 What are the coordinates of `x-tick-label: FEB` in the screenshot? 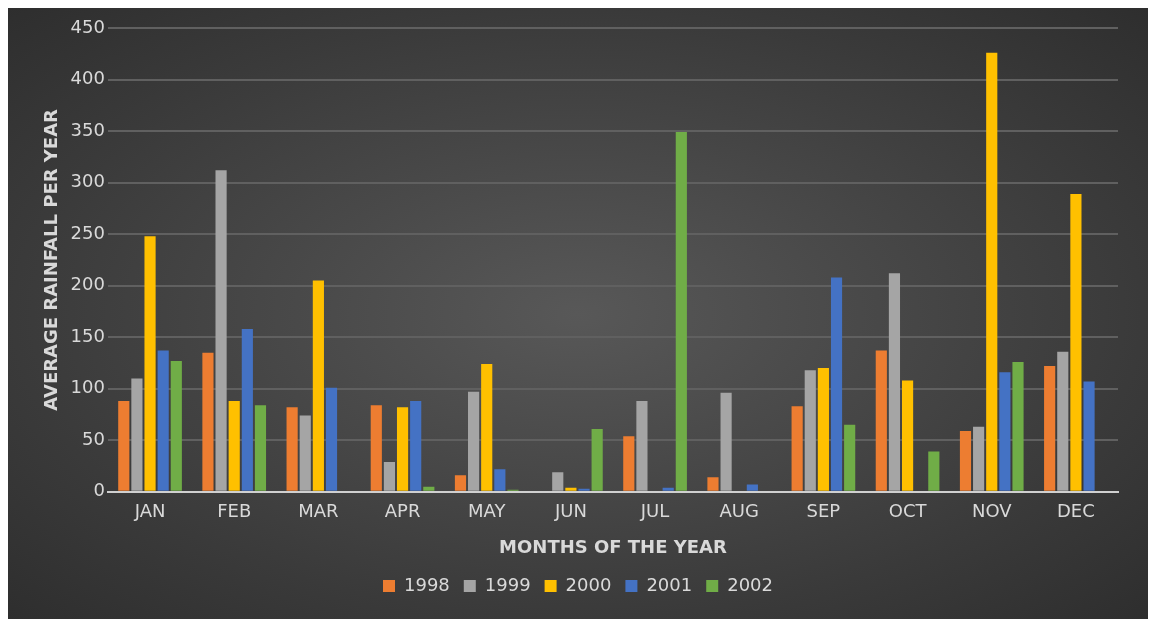 It's located at (234, 511).